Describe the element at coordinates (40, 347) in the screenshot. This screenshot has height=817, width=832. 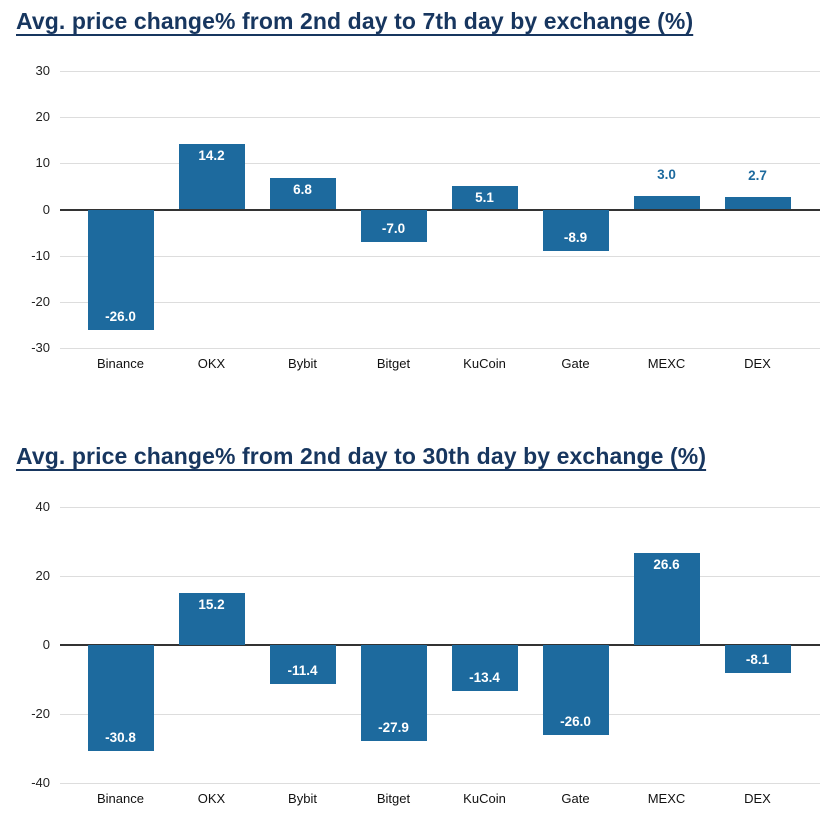
I see `y-tick-label: -30` at that location.